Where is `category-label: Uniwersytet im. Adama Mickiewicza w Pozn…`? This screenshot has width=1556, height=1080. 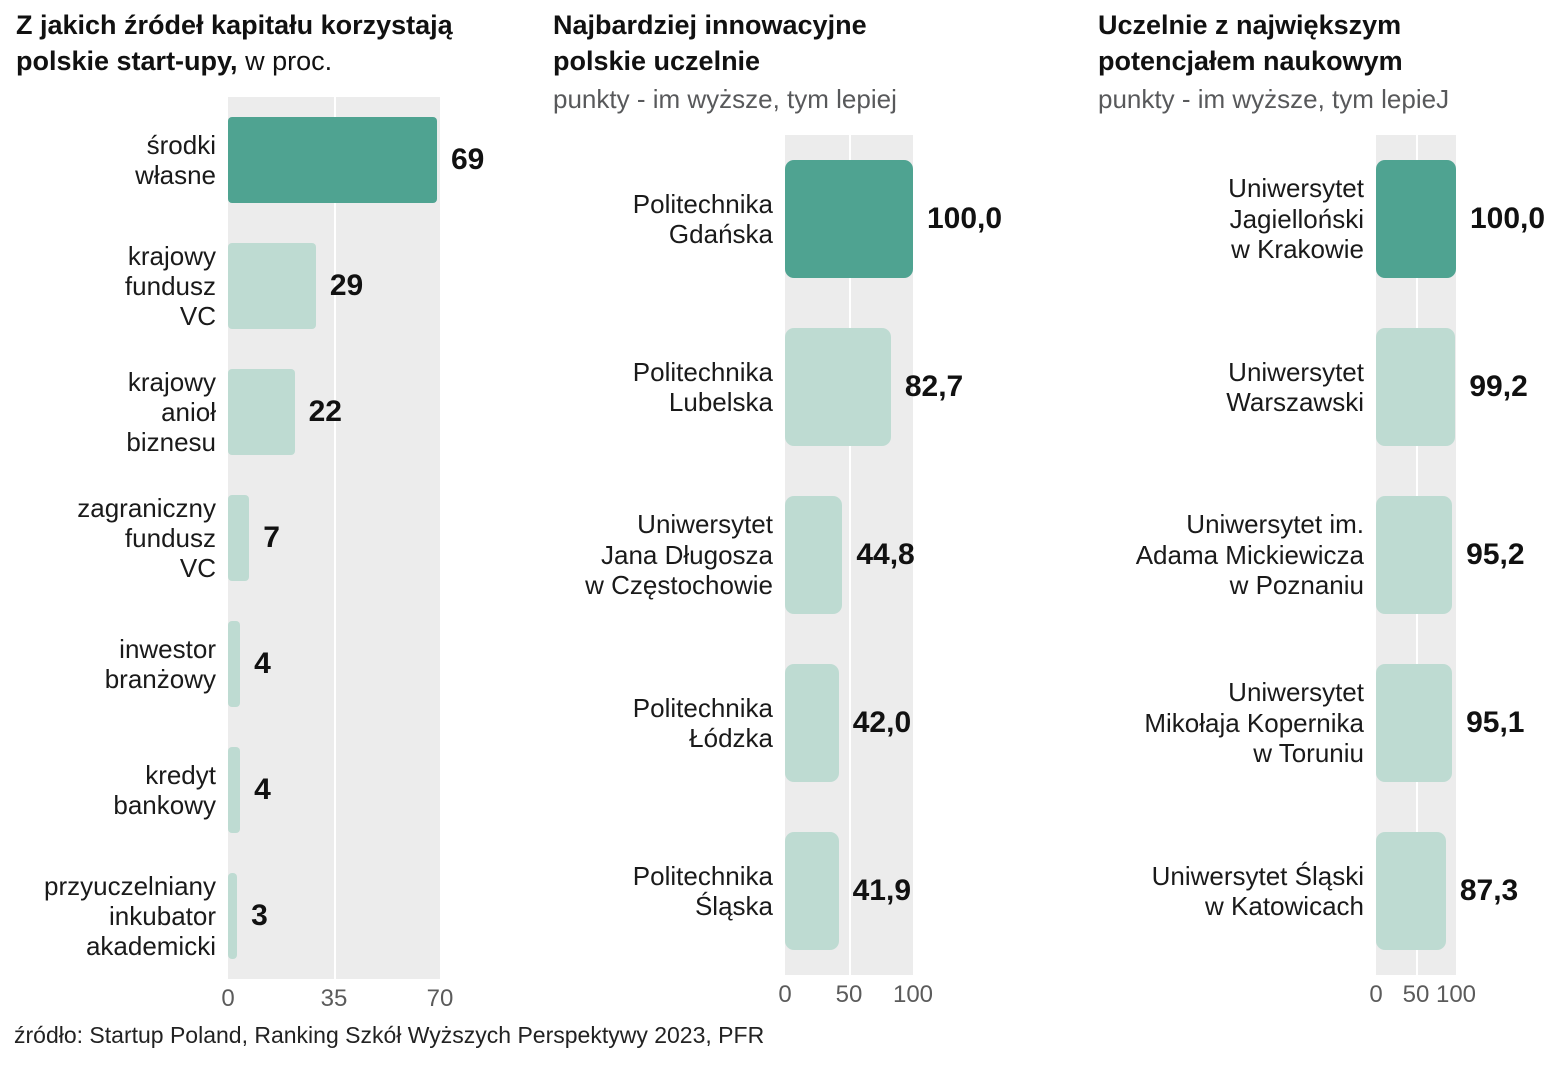
category-label: Uniwersytet im. Adama Mickiewicza w Pozn… is located at coordinates (1249, 555).